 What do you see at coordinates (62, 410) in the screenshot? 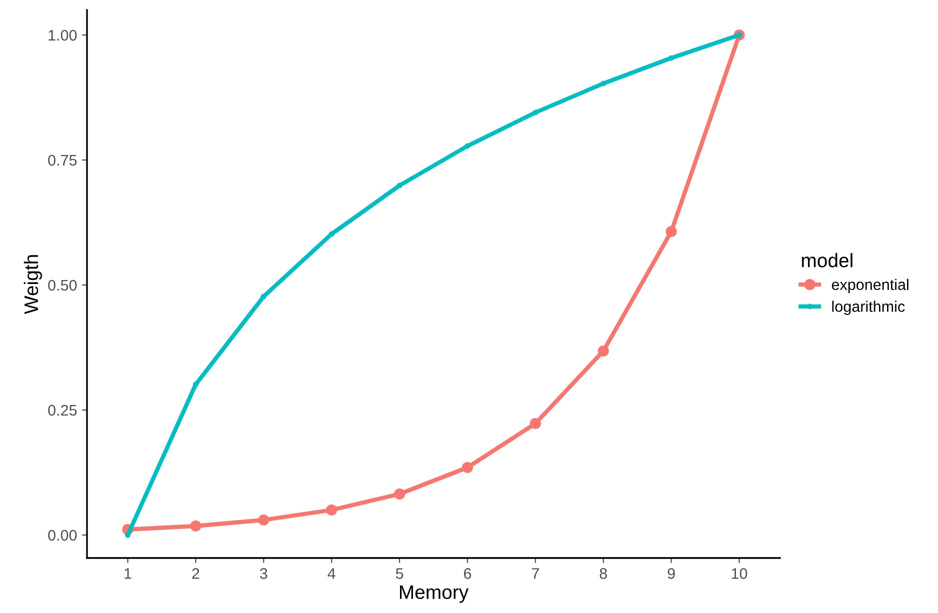
I see `y-tick-label: 0.25` at bounding box center [62, 410].